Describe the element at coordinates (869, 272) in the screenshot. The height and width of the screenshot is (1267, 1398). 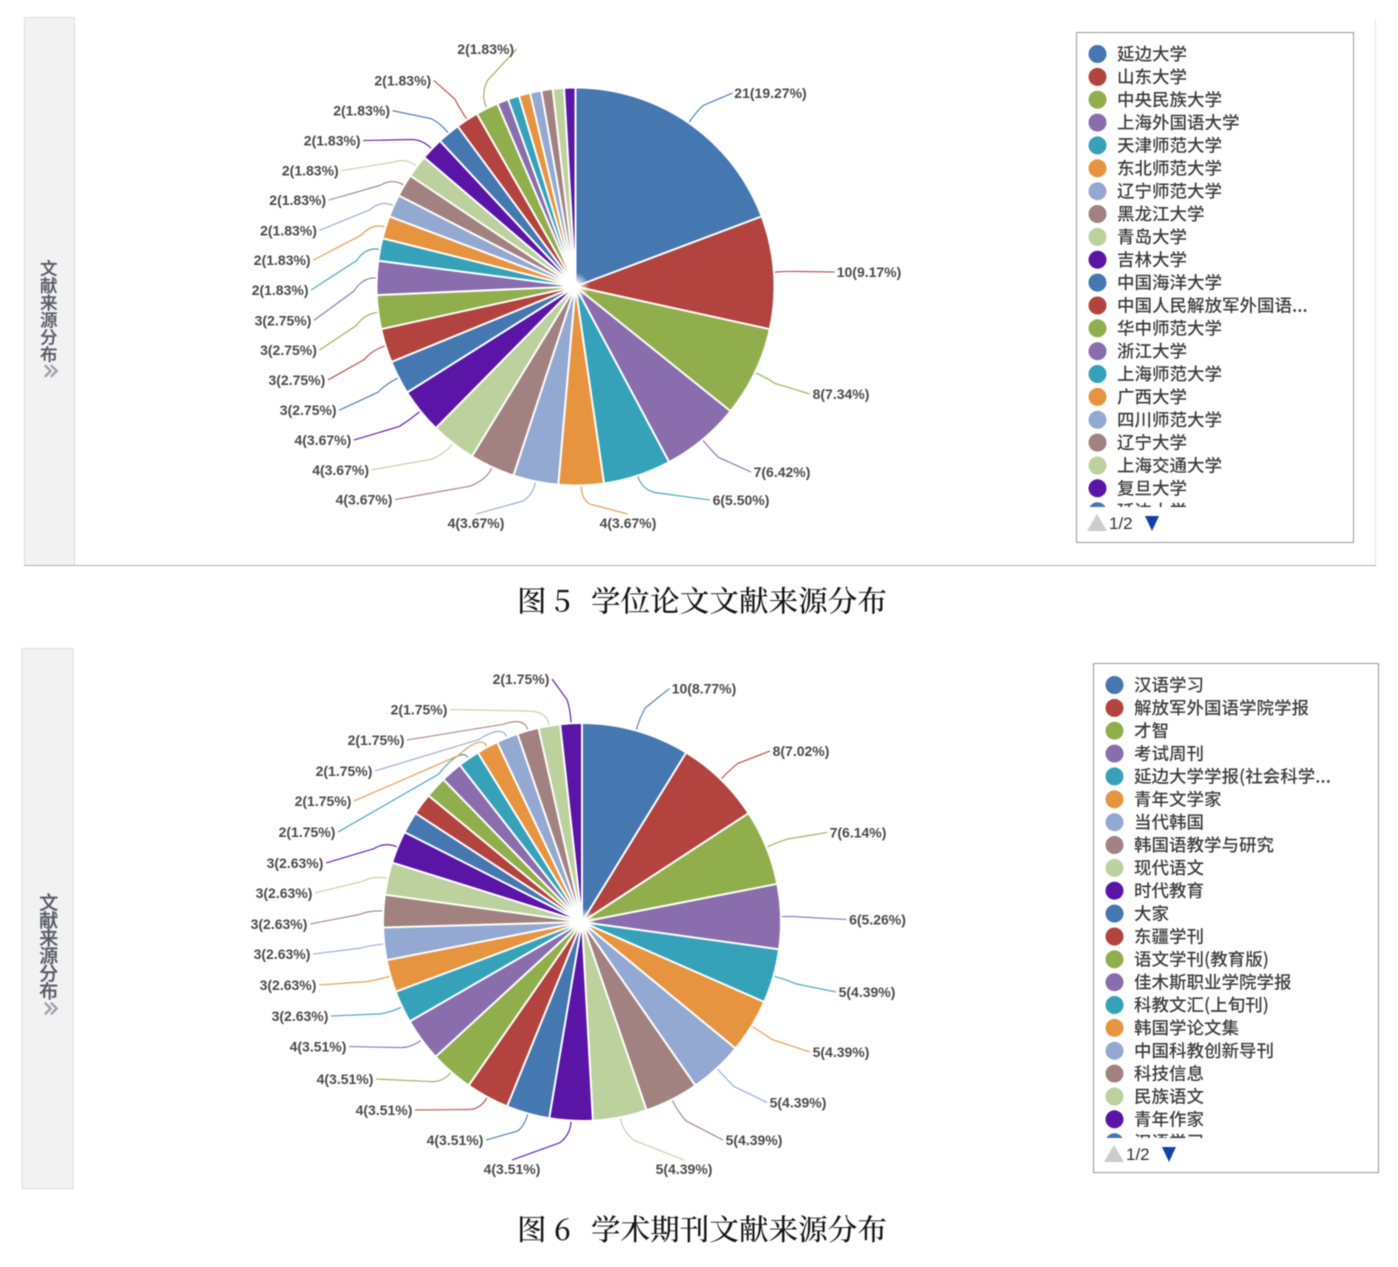
I see `svg-text: 10(9.17%)` at that location.